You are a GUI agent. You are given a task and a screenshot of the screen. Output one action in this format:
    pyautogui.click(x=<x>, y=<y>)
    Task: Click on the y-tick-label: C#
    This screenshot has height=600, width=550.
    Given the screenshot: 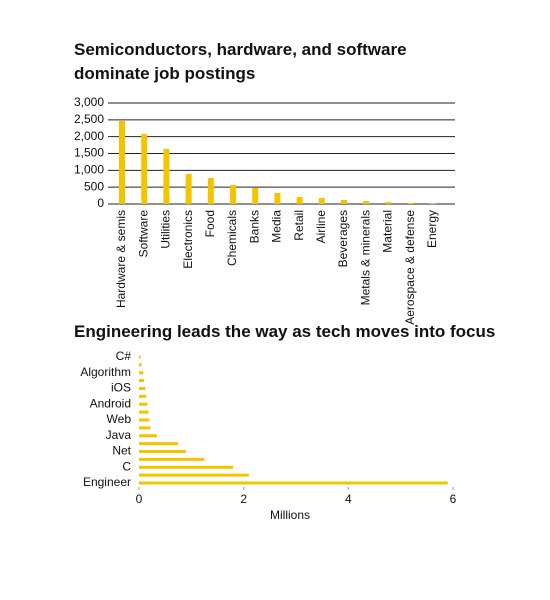 What is the action you would take?
    pyautogui.click(x=124, y=356)
    